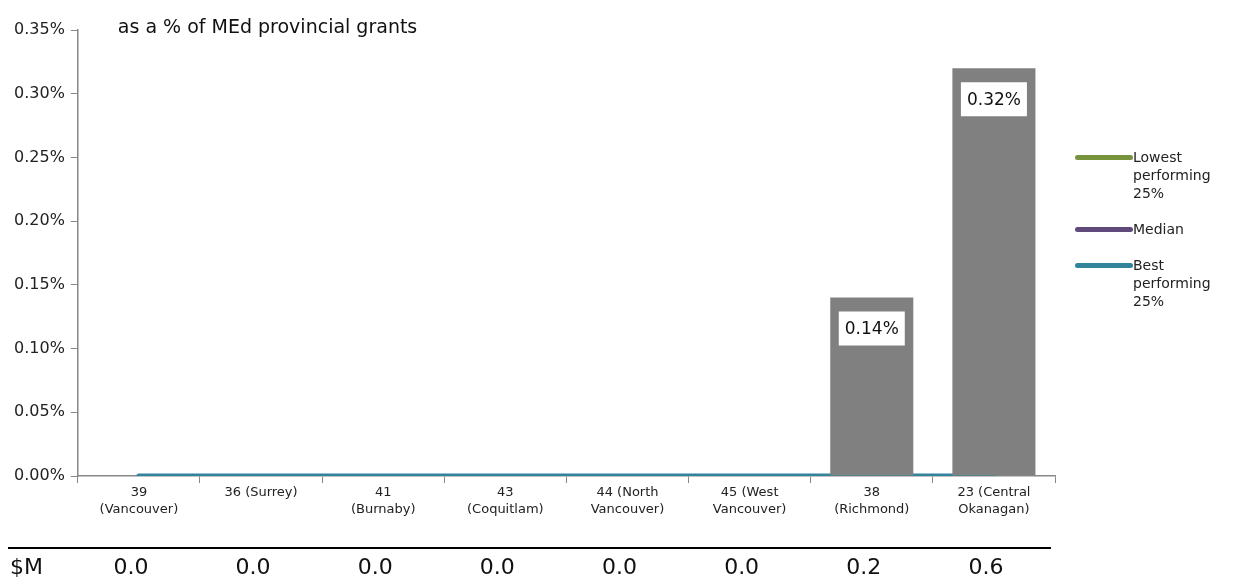  Describe the element at coordinates (39, 92) in the screenshot. I see `y-tick-label: 0.30%` at that location.